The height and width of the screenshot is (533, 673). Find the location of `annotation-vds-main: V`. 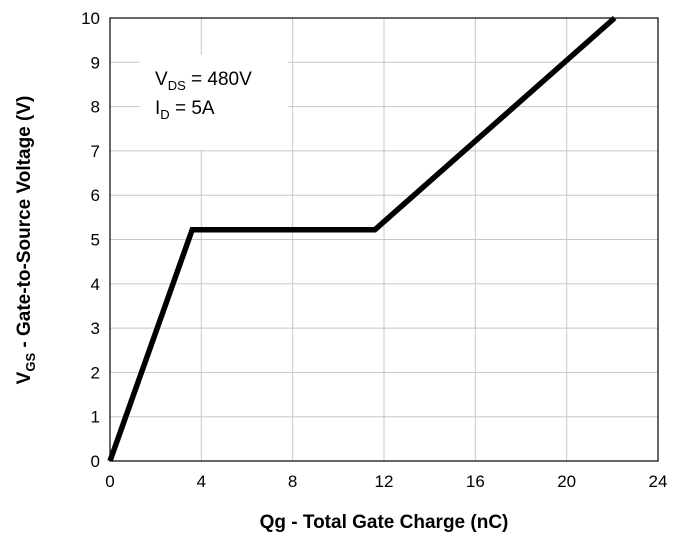

annotation-vds-main: V is located at coordinates (161, 79).